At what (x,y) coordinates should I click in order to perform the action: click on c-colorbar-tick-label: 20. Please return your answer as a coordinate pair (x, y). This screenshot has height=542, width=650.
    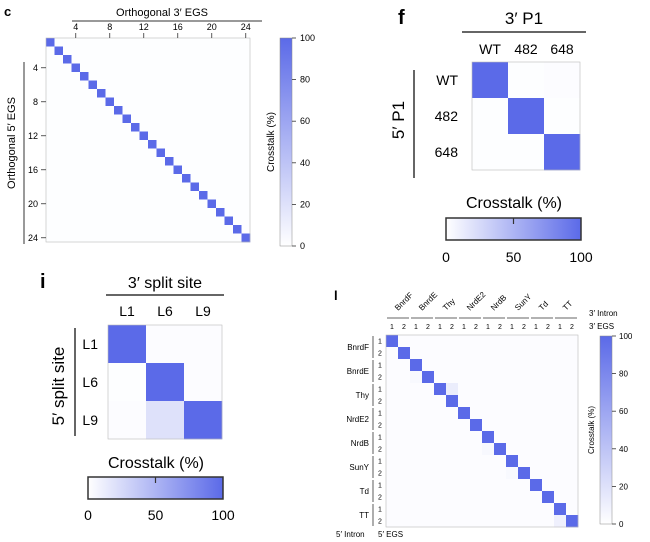
    Looking at the image, I should click on (305, 204).